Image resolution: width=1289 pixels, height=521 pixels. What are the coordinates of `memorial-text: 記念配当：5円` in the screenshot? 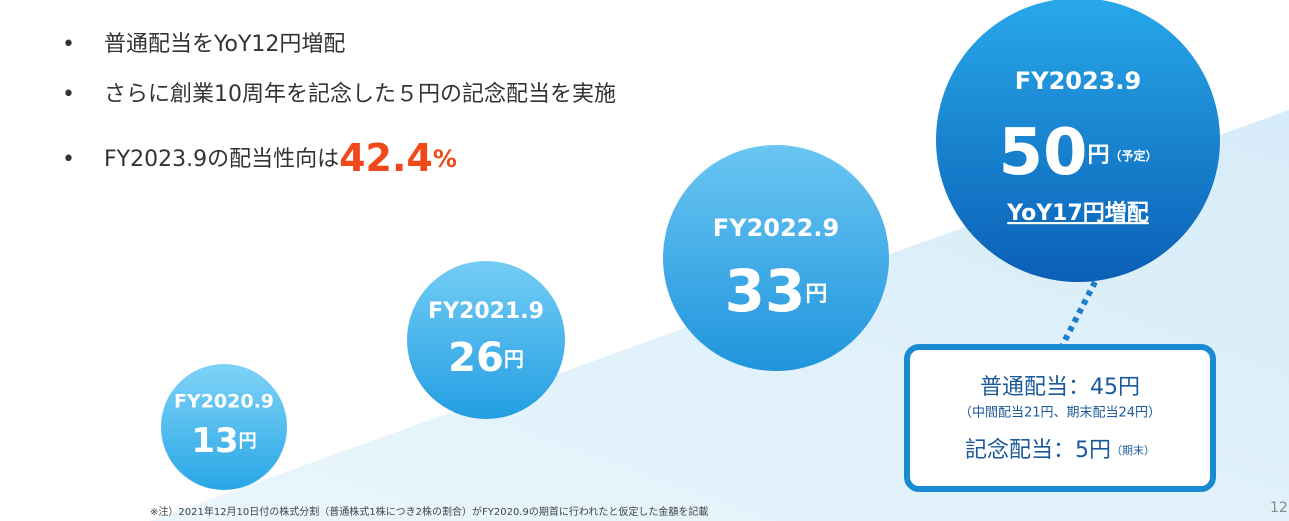 It's located at (1038, 450).